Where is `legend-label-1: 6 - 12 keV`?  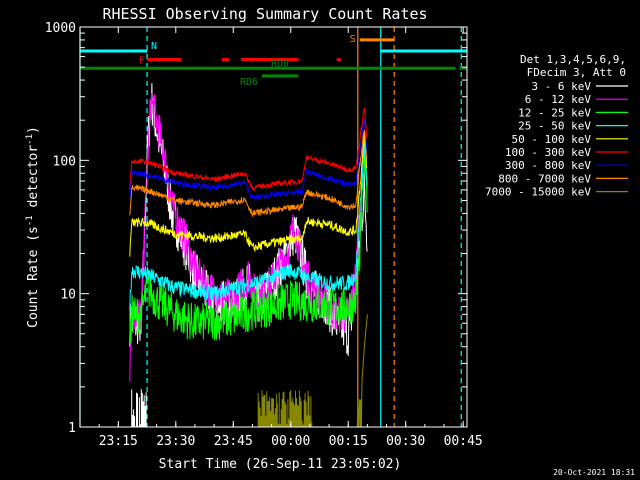
legend-label-1: 6 - 12 keV is located at coordinates (558, 99).